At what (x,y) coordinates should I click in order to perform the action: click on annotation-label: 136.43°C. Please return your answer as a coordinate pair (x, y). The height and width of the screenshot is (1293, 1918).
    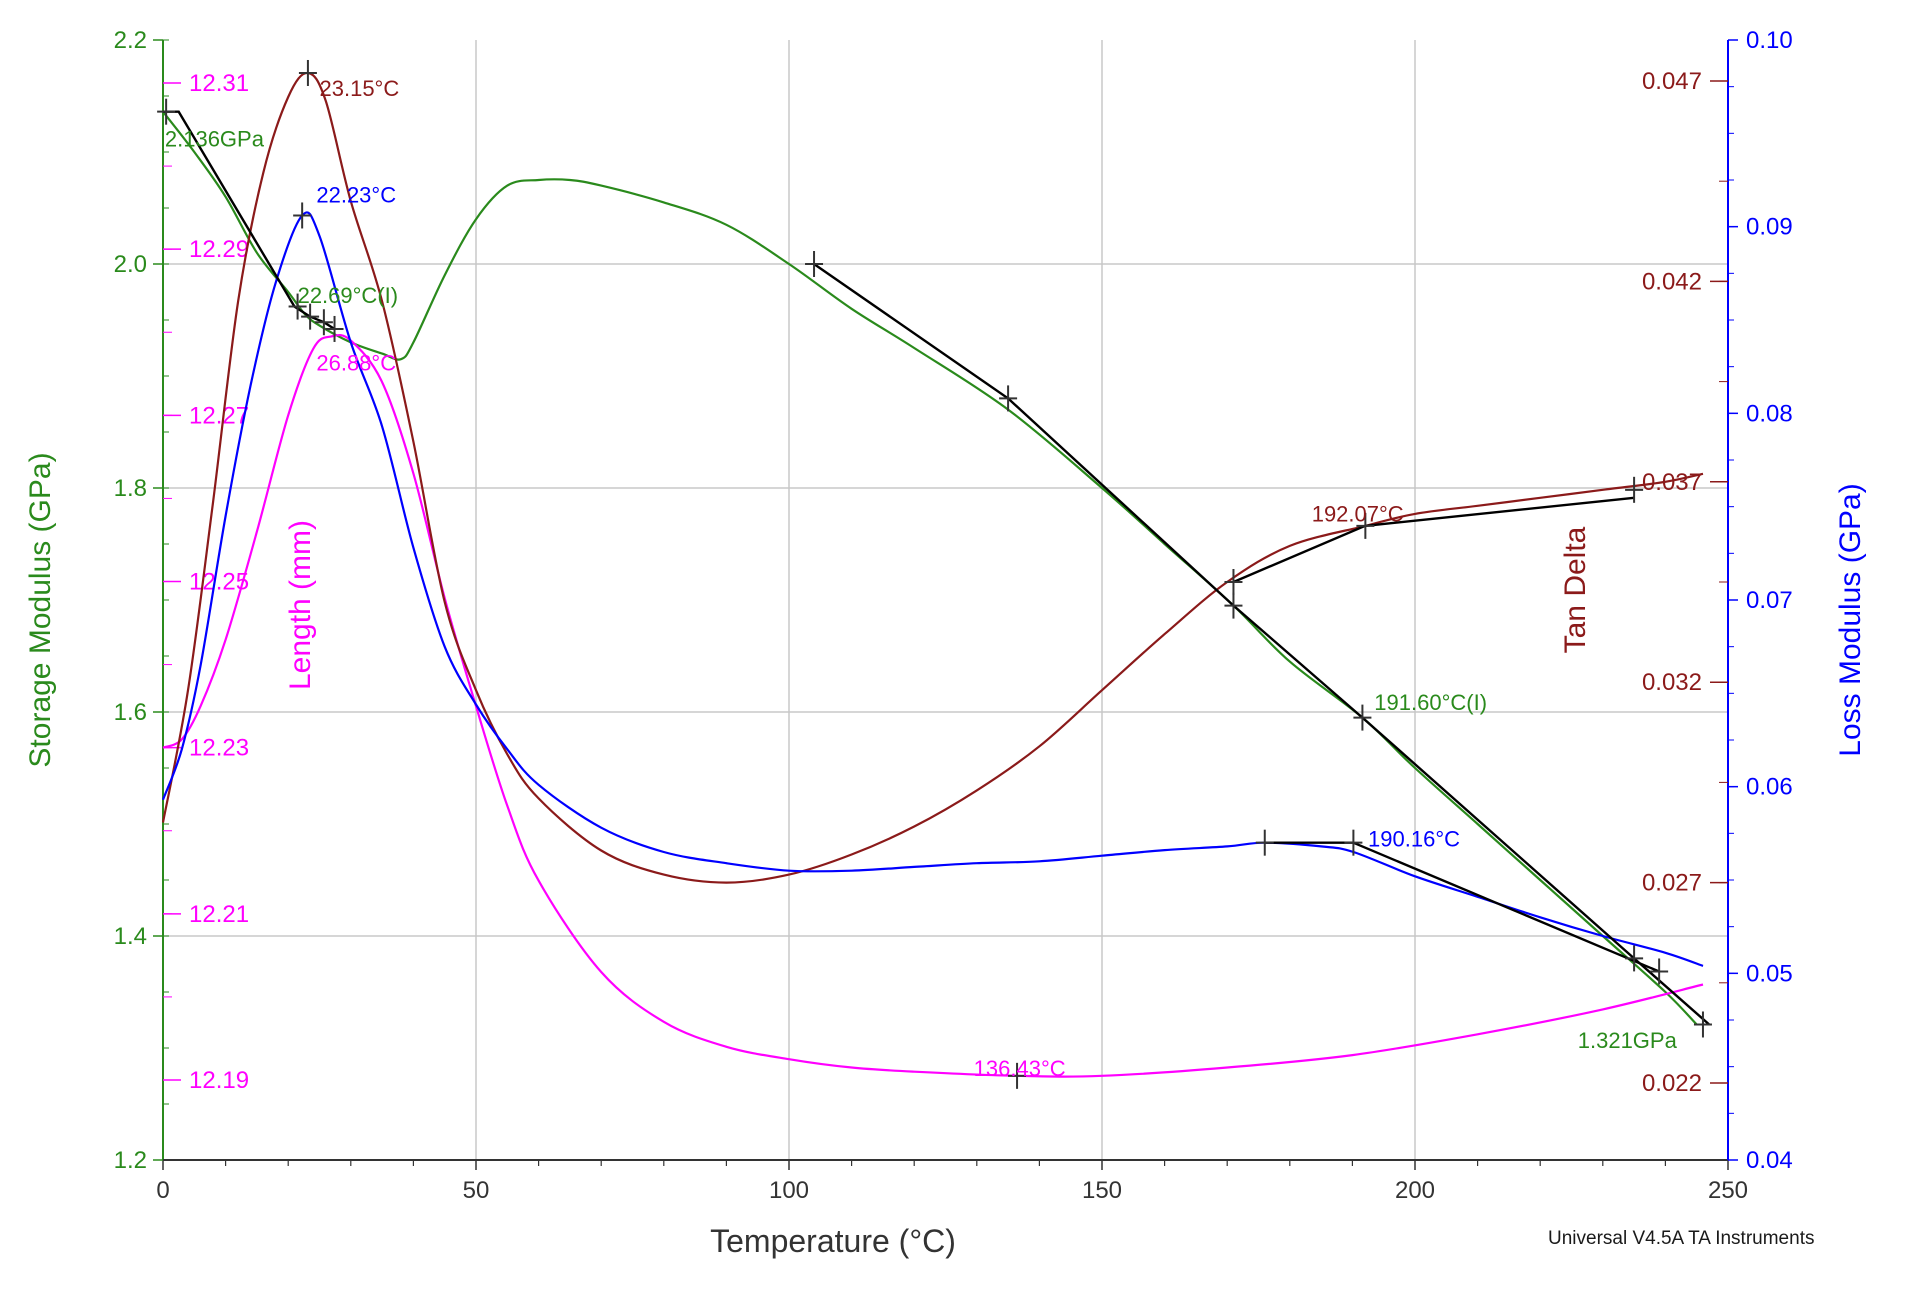
    Looking at the image, I should click on (1020, 1068).